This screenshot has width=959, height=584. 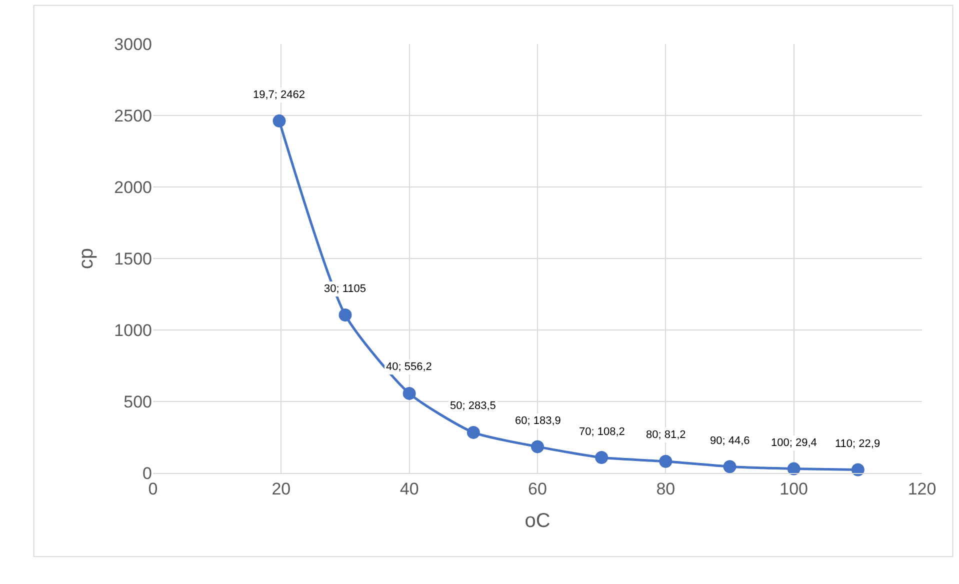 What do you see at coordinates (666, 435) in the screenshot?
I see `data-label: 80; 81,2` at bounding box center [666, 435].